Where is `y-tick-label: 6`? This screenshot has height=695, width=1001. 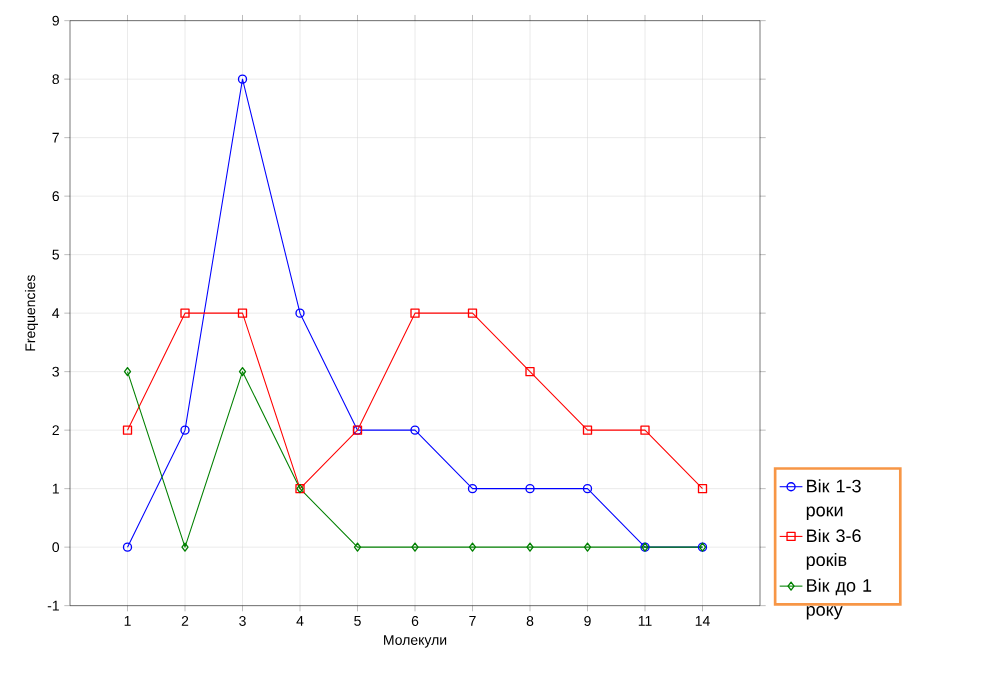
y-tick-label: 6 is located at coordinates (55, 196).